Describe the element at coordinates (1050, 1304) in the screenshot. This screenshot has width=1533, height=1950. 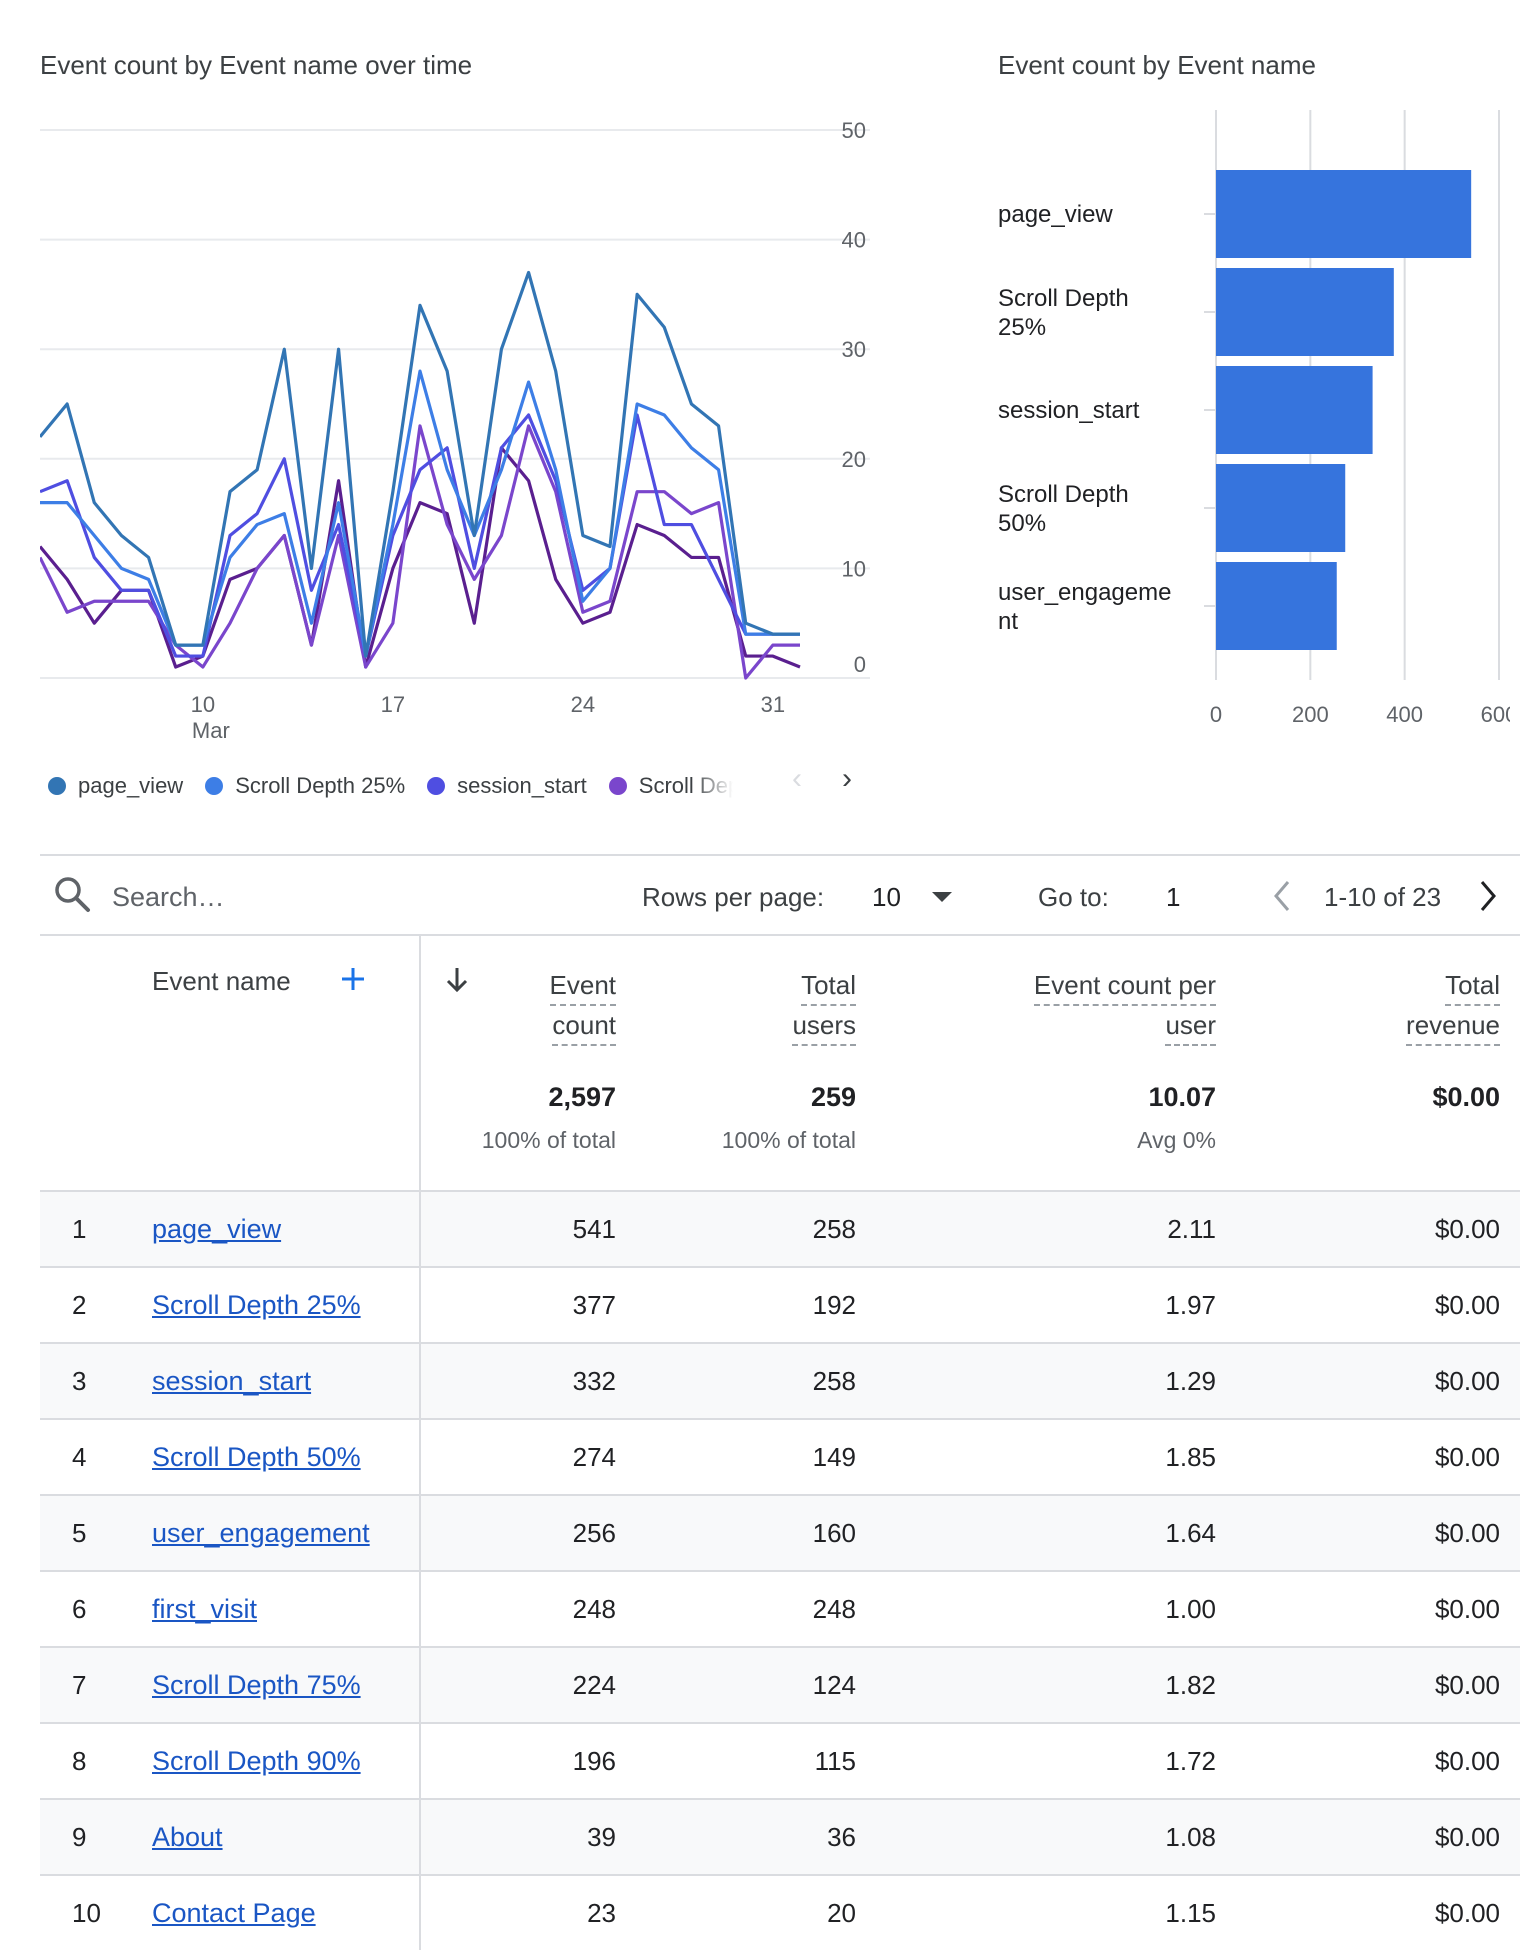
I see `cell-per-user: 1.97` at that location.